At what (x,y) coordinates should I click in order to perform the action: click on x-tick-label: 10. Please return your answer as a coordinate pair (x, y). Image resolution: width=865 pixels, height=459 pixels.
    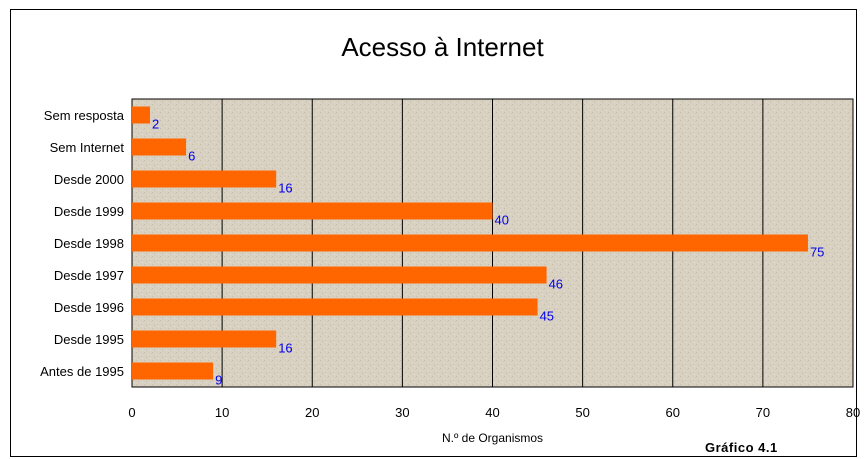
    Looking at the image, I should click on (222, 412).